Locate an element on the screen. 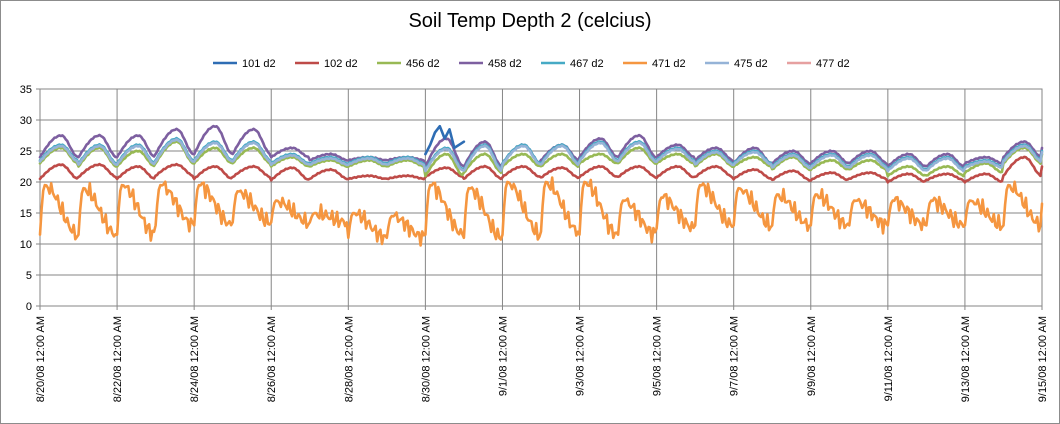  x-tick-label: 8/26/08 12:00 AM is located at coordinates (272, 359).